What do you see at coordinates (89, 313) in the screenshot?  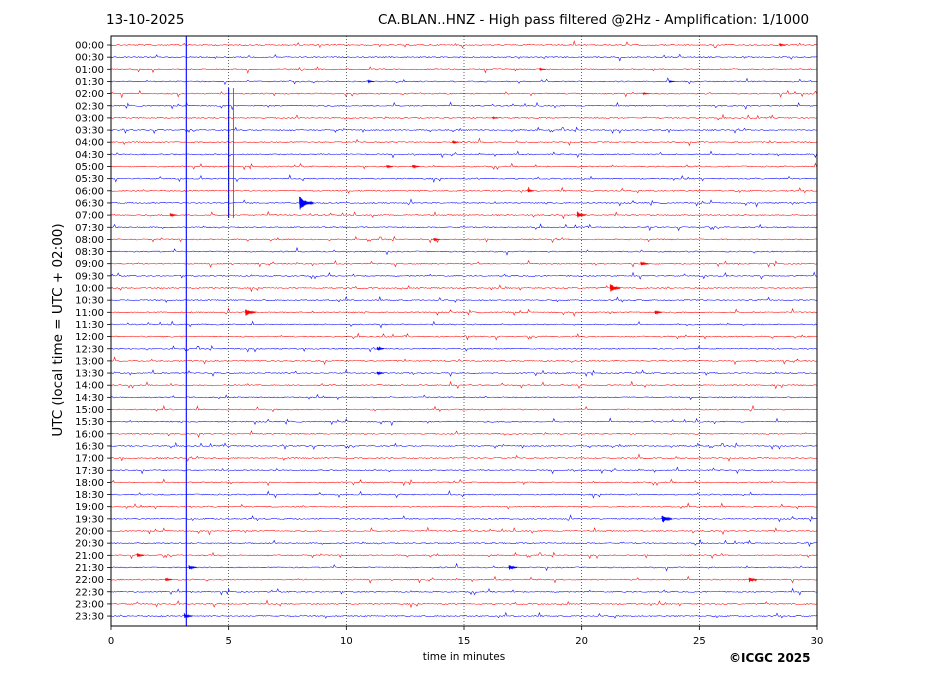 I see `y-tick-label: 11:00` at bounding box center [89, 313].